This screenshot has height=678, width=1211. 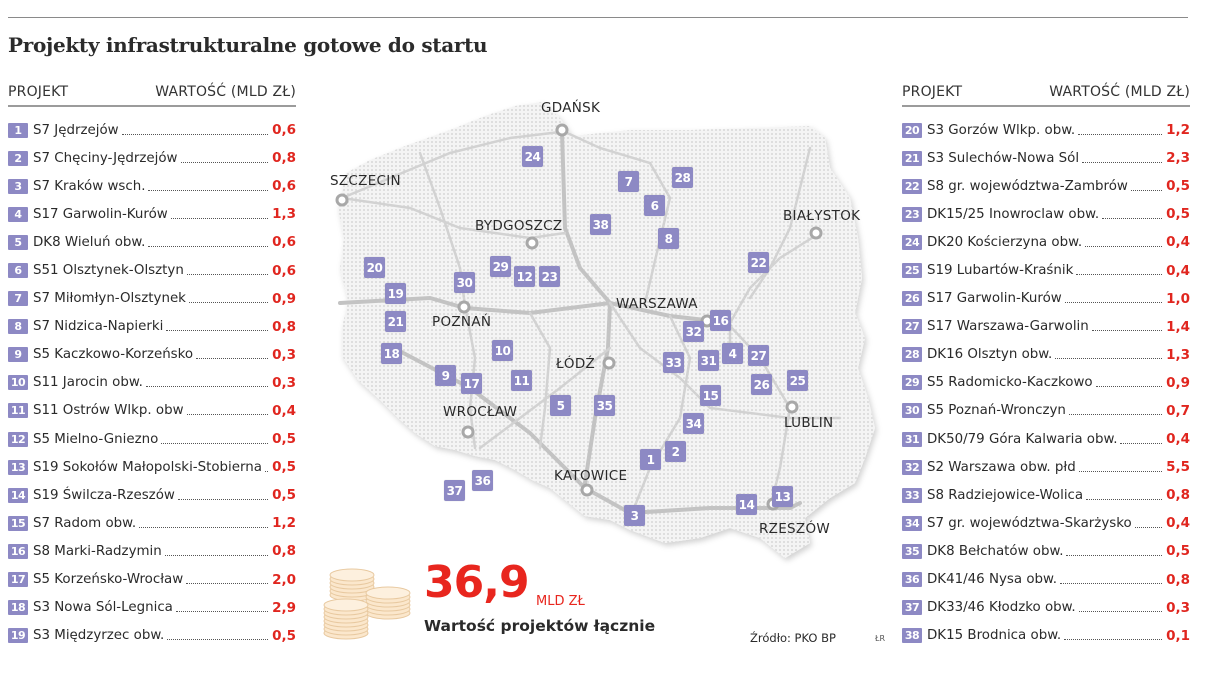 What do you see at coordinates (152, 467) in the screenshot?
I see `project-row: 13 S19 Sokołów Małopolski-Stobierna 0,5` at bounding box center [152, 467].